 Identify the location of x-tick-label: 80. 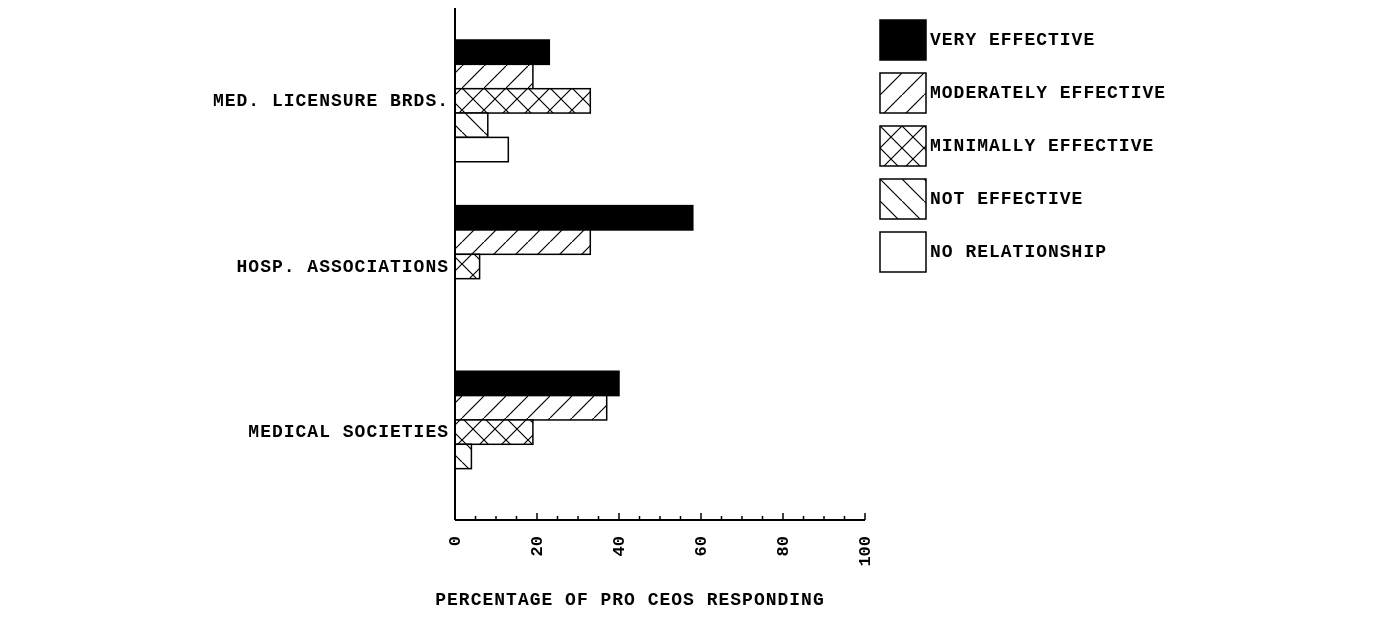
(783, 546).